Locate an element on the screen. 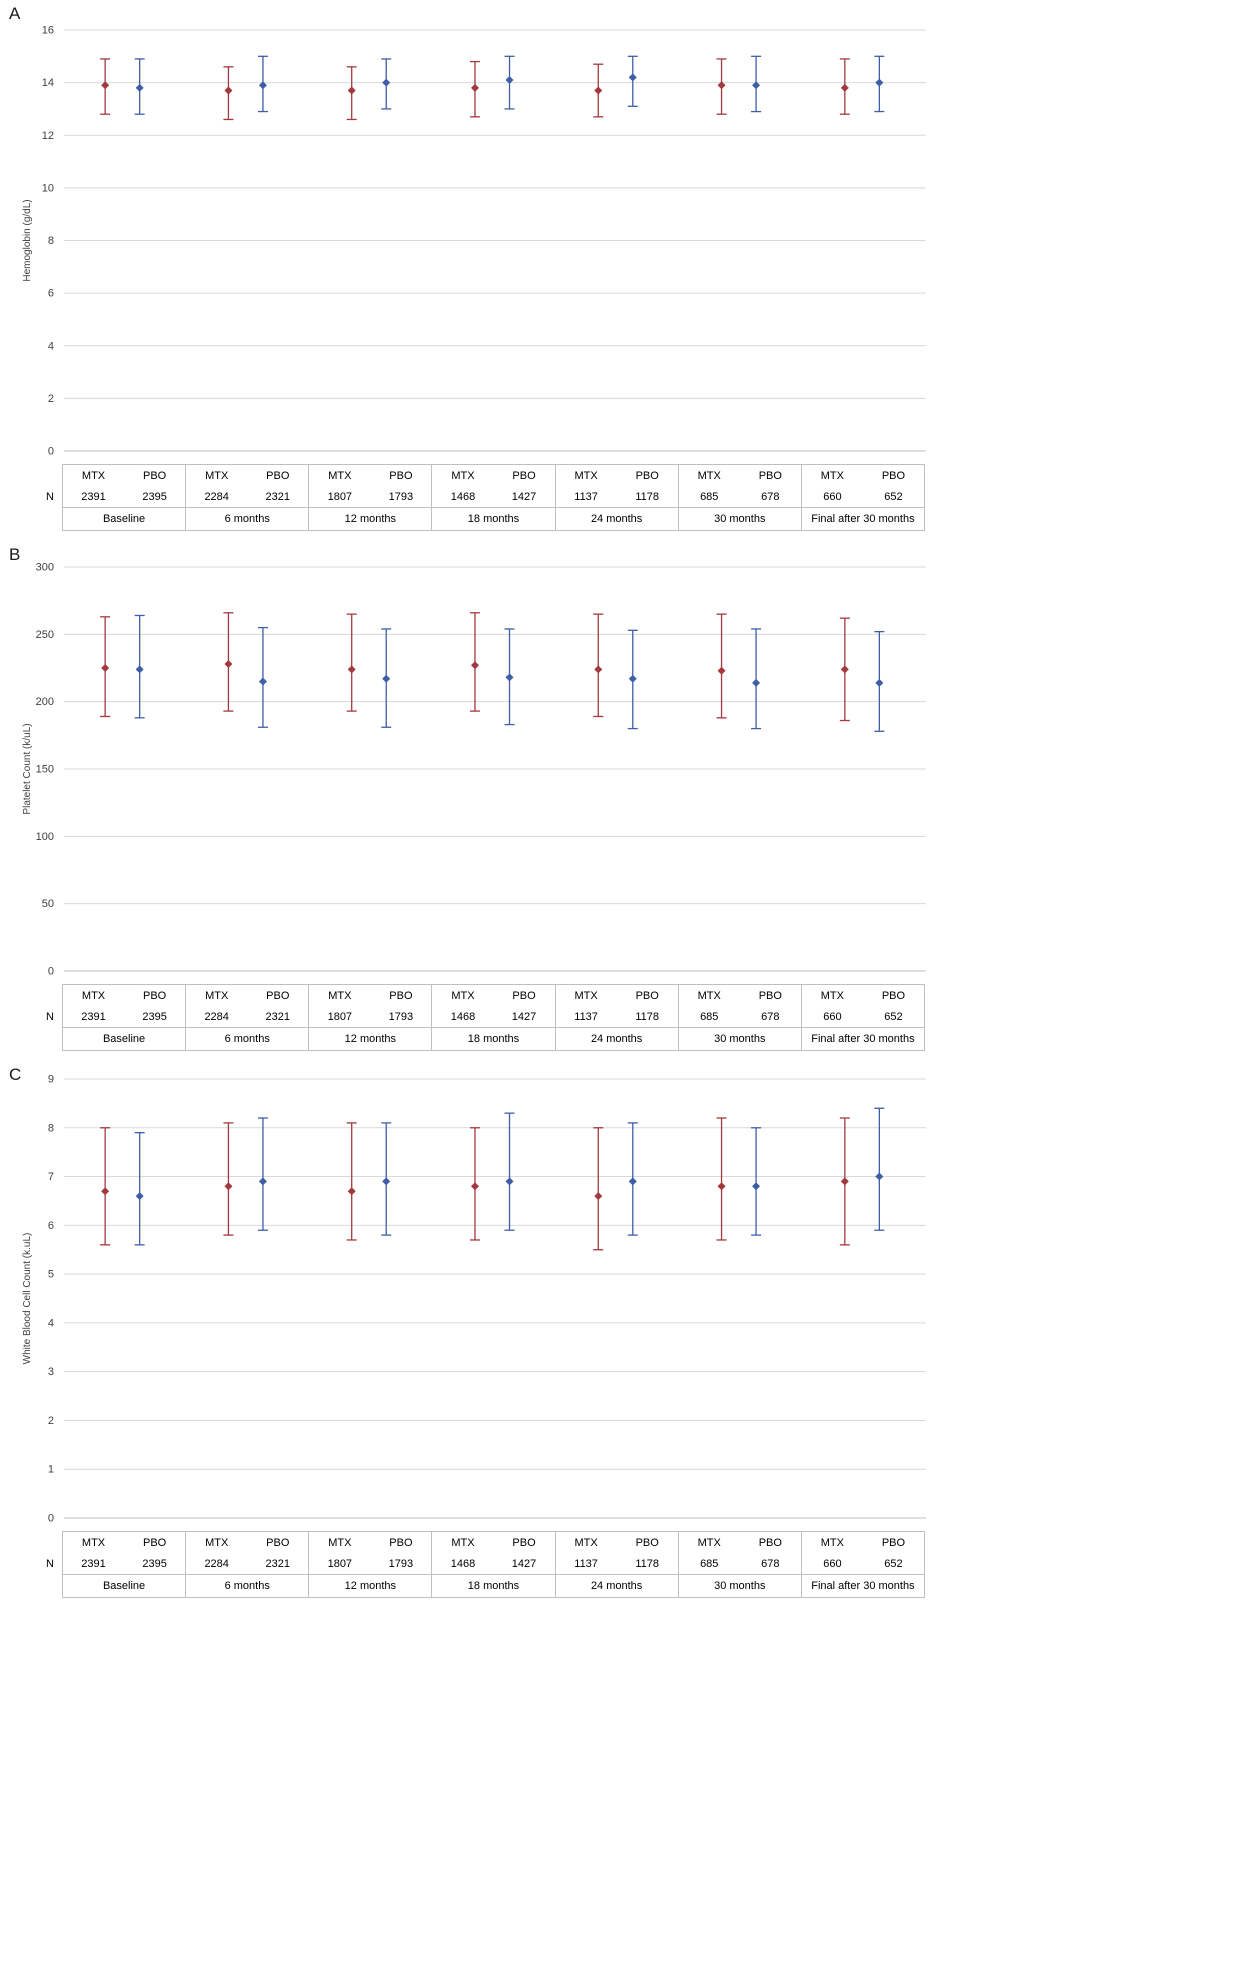 This screenshot has width=1246, height=1986. y-tick-label: 50 is located at coordinates (48, 904).